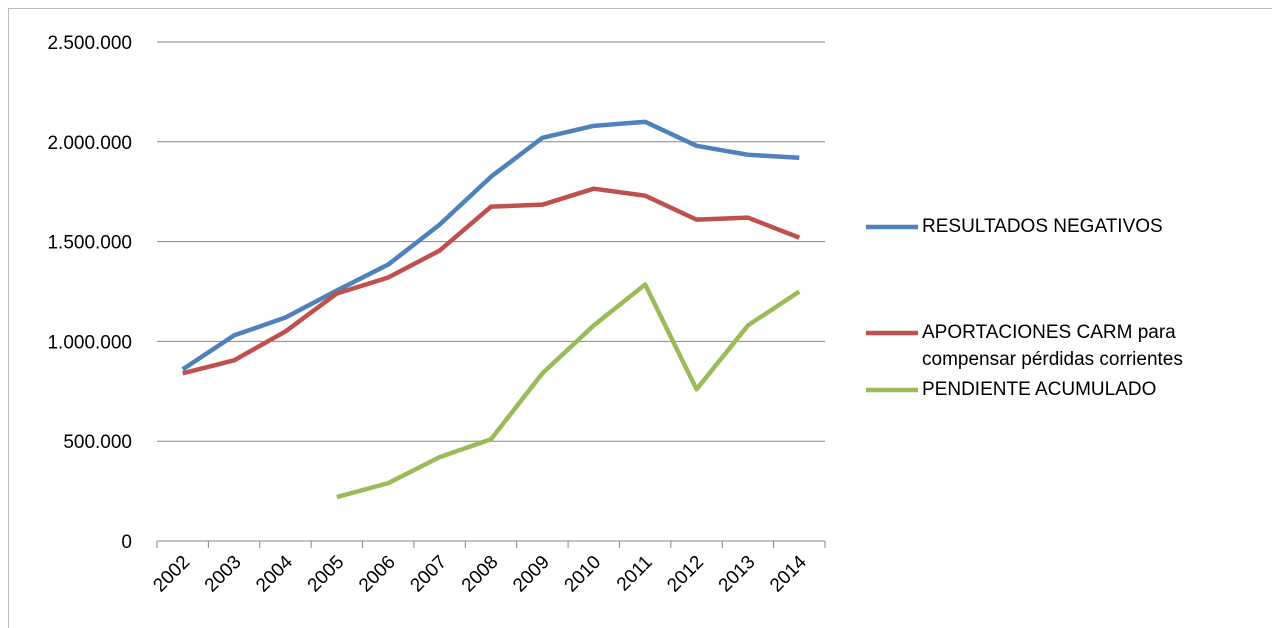 Image resolution: width=1272 pixels, height=628 pixels. I want to click on x-tick-label: 2007, so click(428, 574).